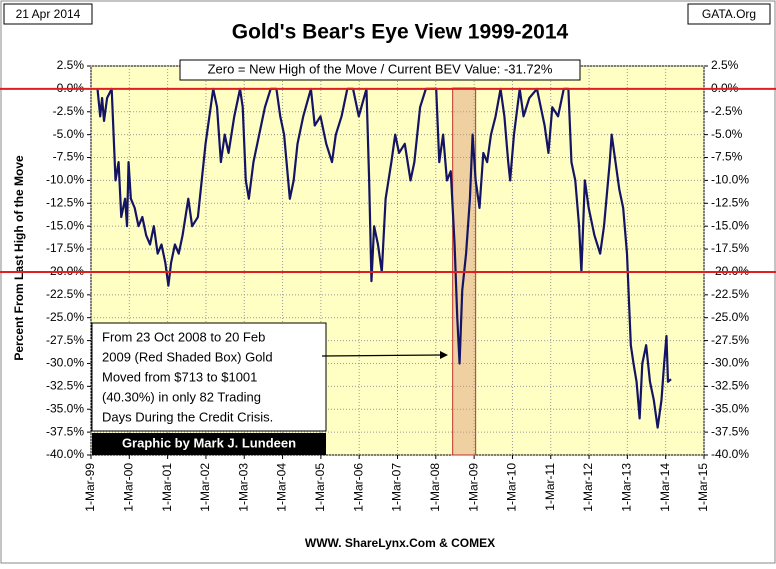 The width and height of the screenshot is (776, 569). Describe the element at coordinates (65, 202) in the screenshot. I see `y-tick-label: -12.5%` at that location.